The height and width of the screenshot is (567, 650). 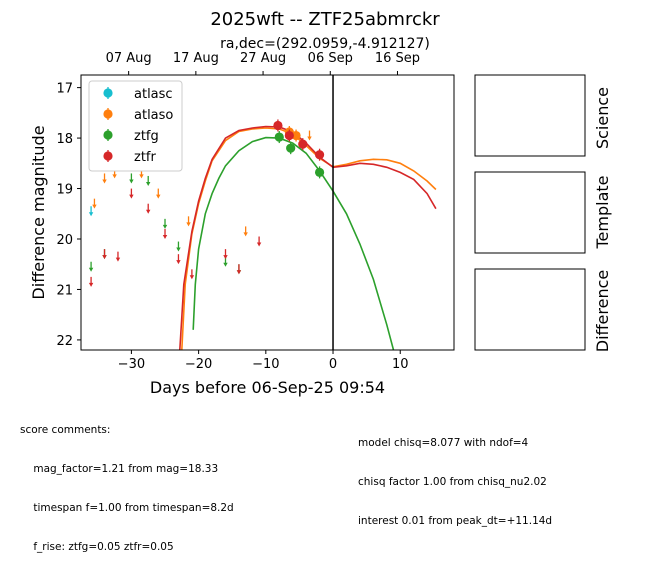 What do you see at coordinates (64, 89) in the screenshot?
I see `y-tick-label: 17` at bounding box center [64, 89].